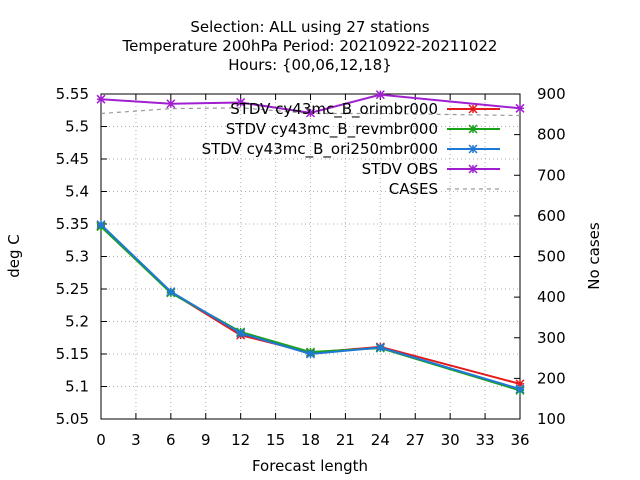 Image resolution: width=640 pixels, height=480 pixels. What do you see at coordinates (551, 378) in the screenshot?
I see `y2-tick-label: 200` at bounding box center [551, 378].